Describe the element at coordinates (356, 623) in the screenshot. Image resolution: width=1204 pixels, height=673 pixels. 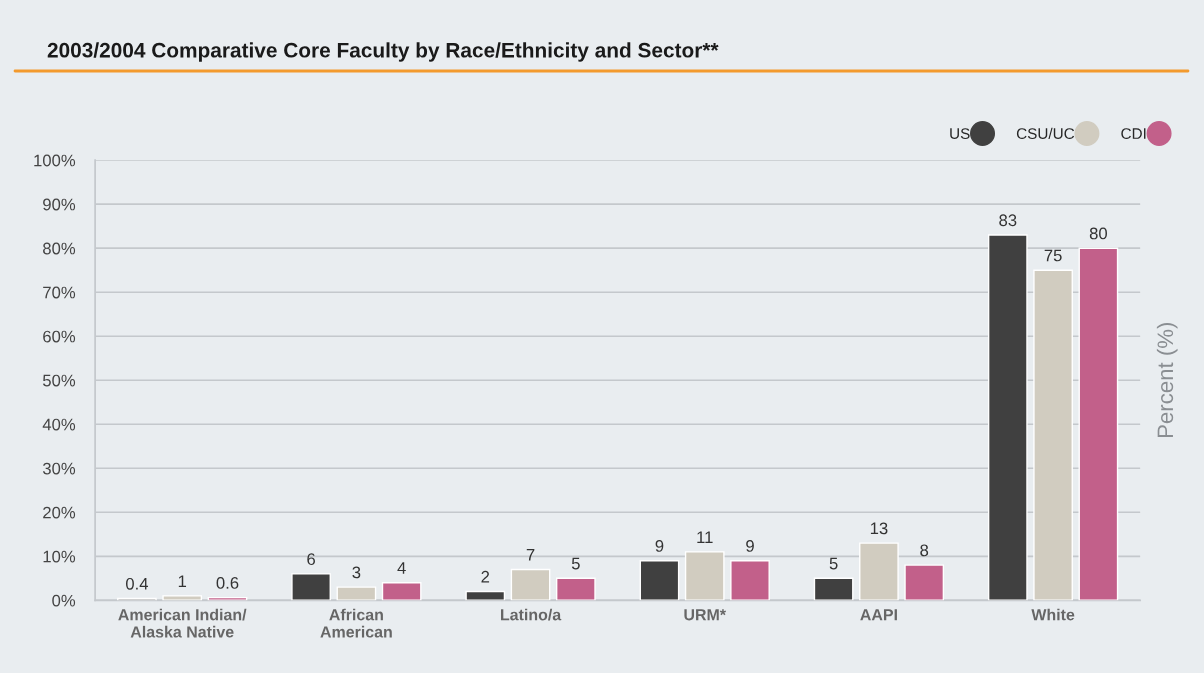
I see `x-tick-label: African American` at that location.